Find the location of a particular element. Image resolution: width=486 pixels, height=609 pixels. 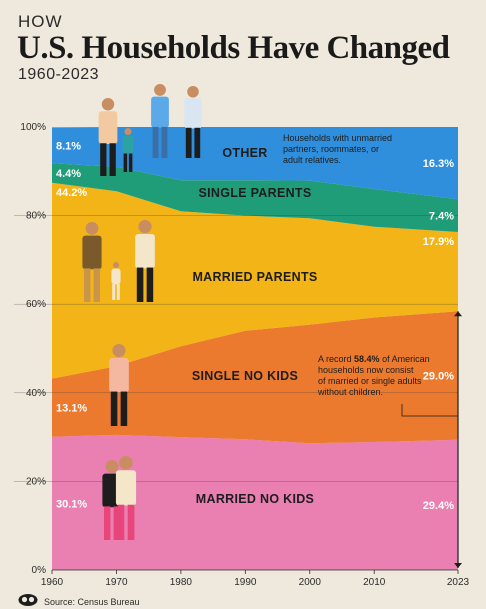

record-note-line: A record 58.4% of American is located at coordinates (374, 359).